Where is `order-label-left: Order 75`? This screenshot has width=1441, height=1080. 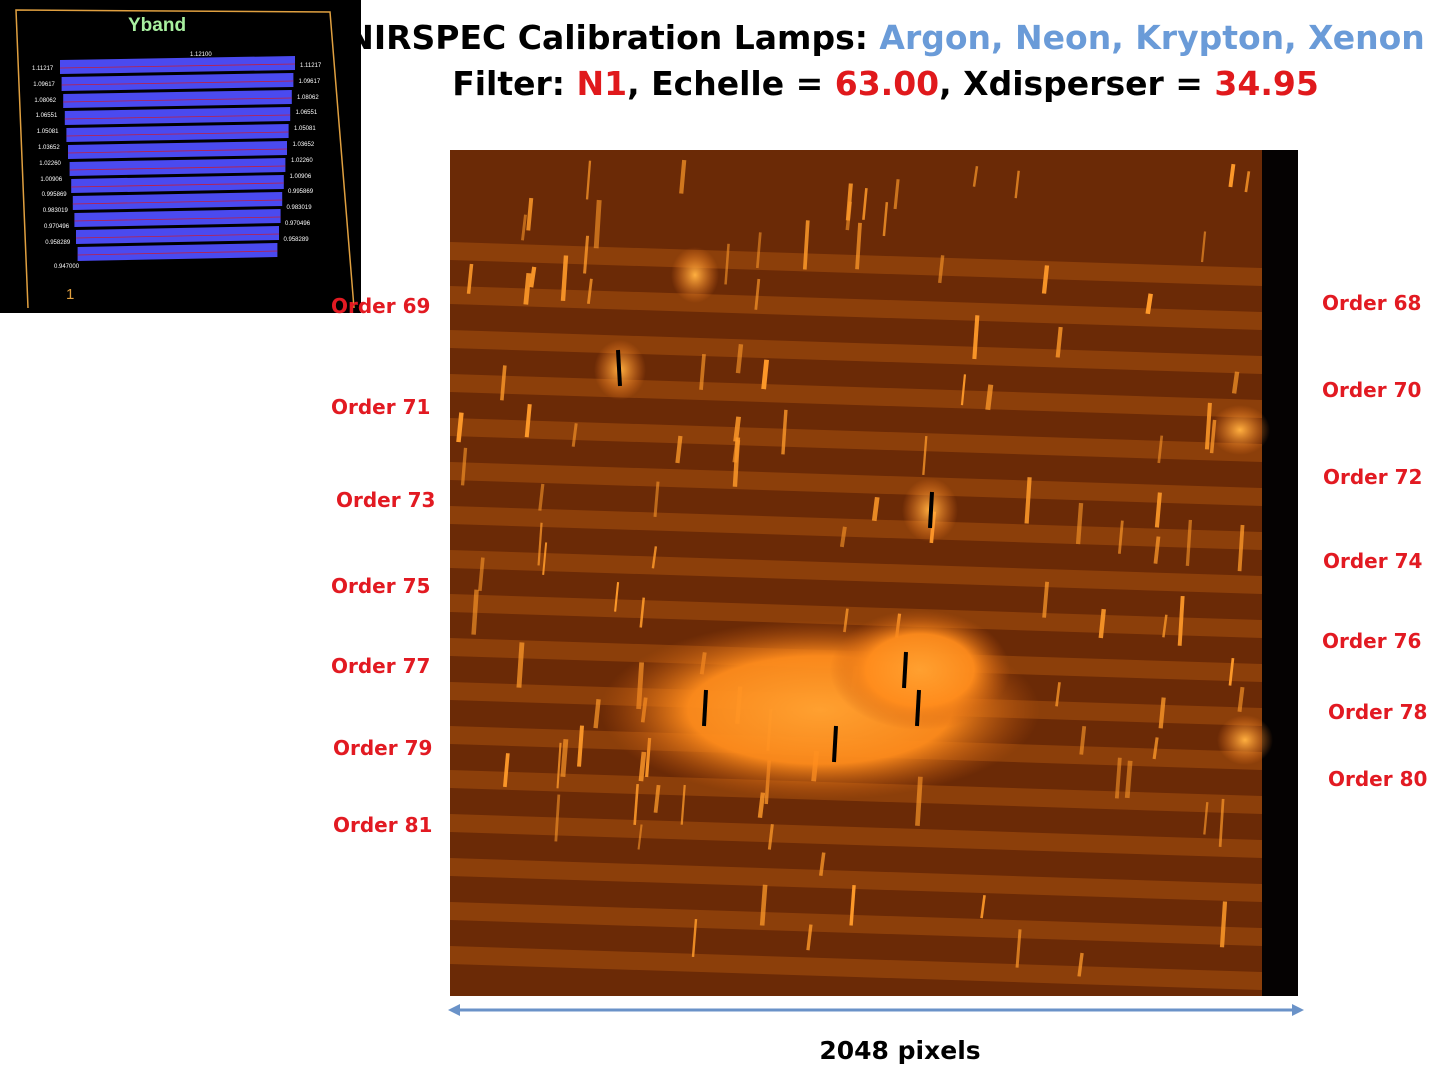 order-label-left: Order 75 is located at coordinates (381, 586).